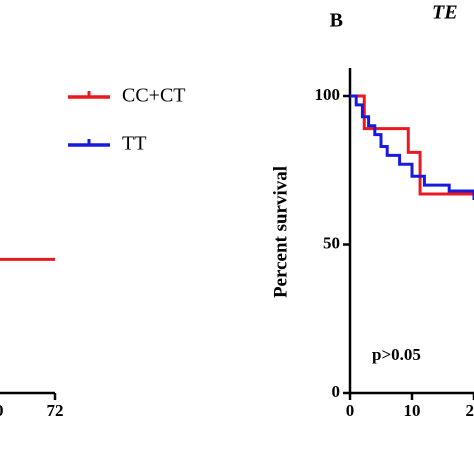 The height and width of the screenshot is (474, 474). I want to click on legend-label: CC+CT, so click(154, 96).